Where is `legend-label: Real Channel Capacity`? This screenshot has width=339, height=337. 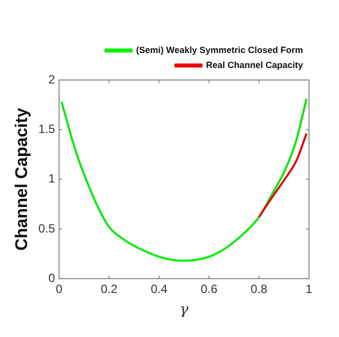 legend-label: Real Channel Capacity is located at coordinates (254, 65).